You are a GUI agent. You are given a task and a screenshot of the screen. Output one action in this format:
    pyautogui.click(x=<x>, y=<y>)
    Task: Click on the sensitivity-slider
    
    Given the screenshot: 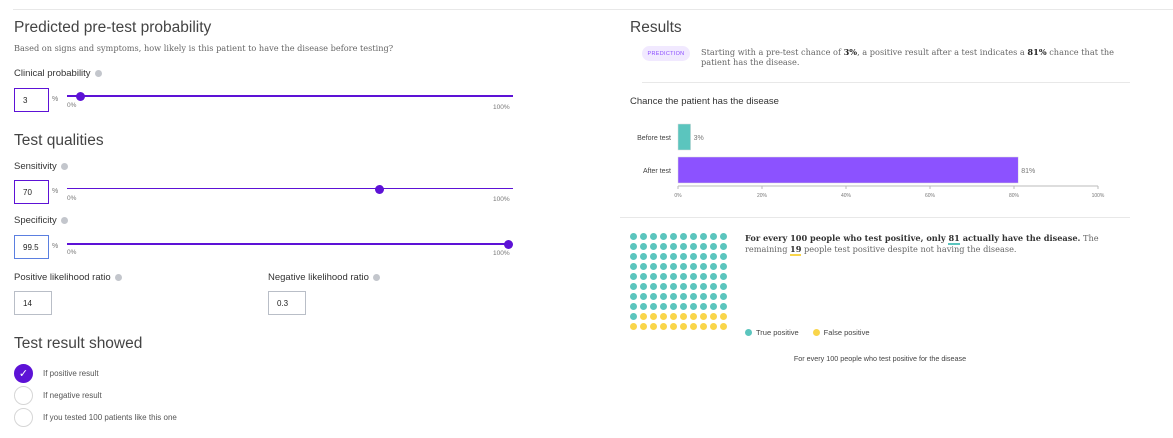 What is the action you would take?
    pyautogui.click(x=290, y=189)
    